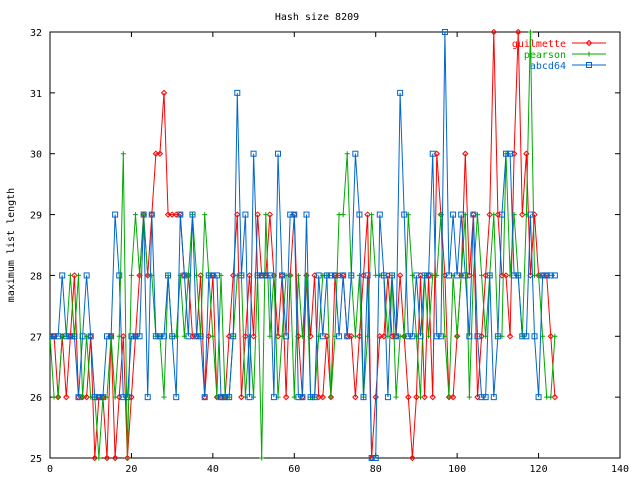 The height and width of the screenshot is (484, 640). Describe the element at coordinates (131, 469) in the screenshot. I see `x-tick-label: 20` at that location.